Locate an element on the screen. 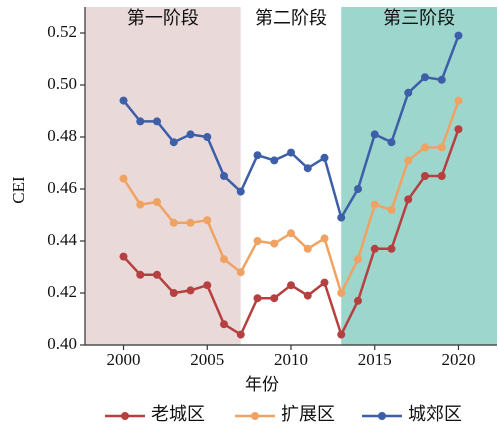 The height and width of the screenshot is (431, 498). y-tick-label: 0.46 is located at coordinates (62, 187).